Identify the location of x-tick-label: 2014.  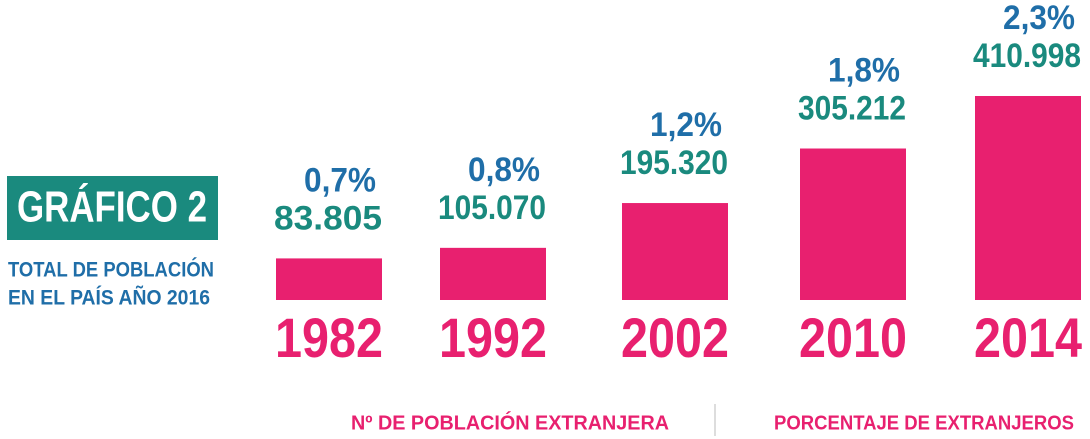
(1028, 337).